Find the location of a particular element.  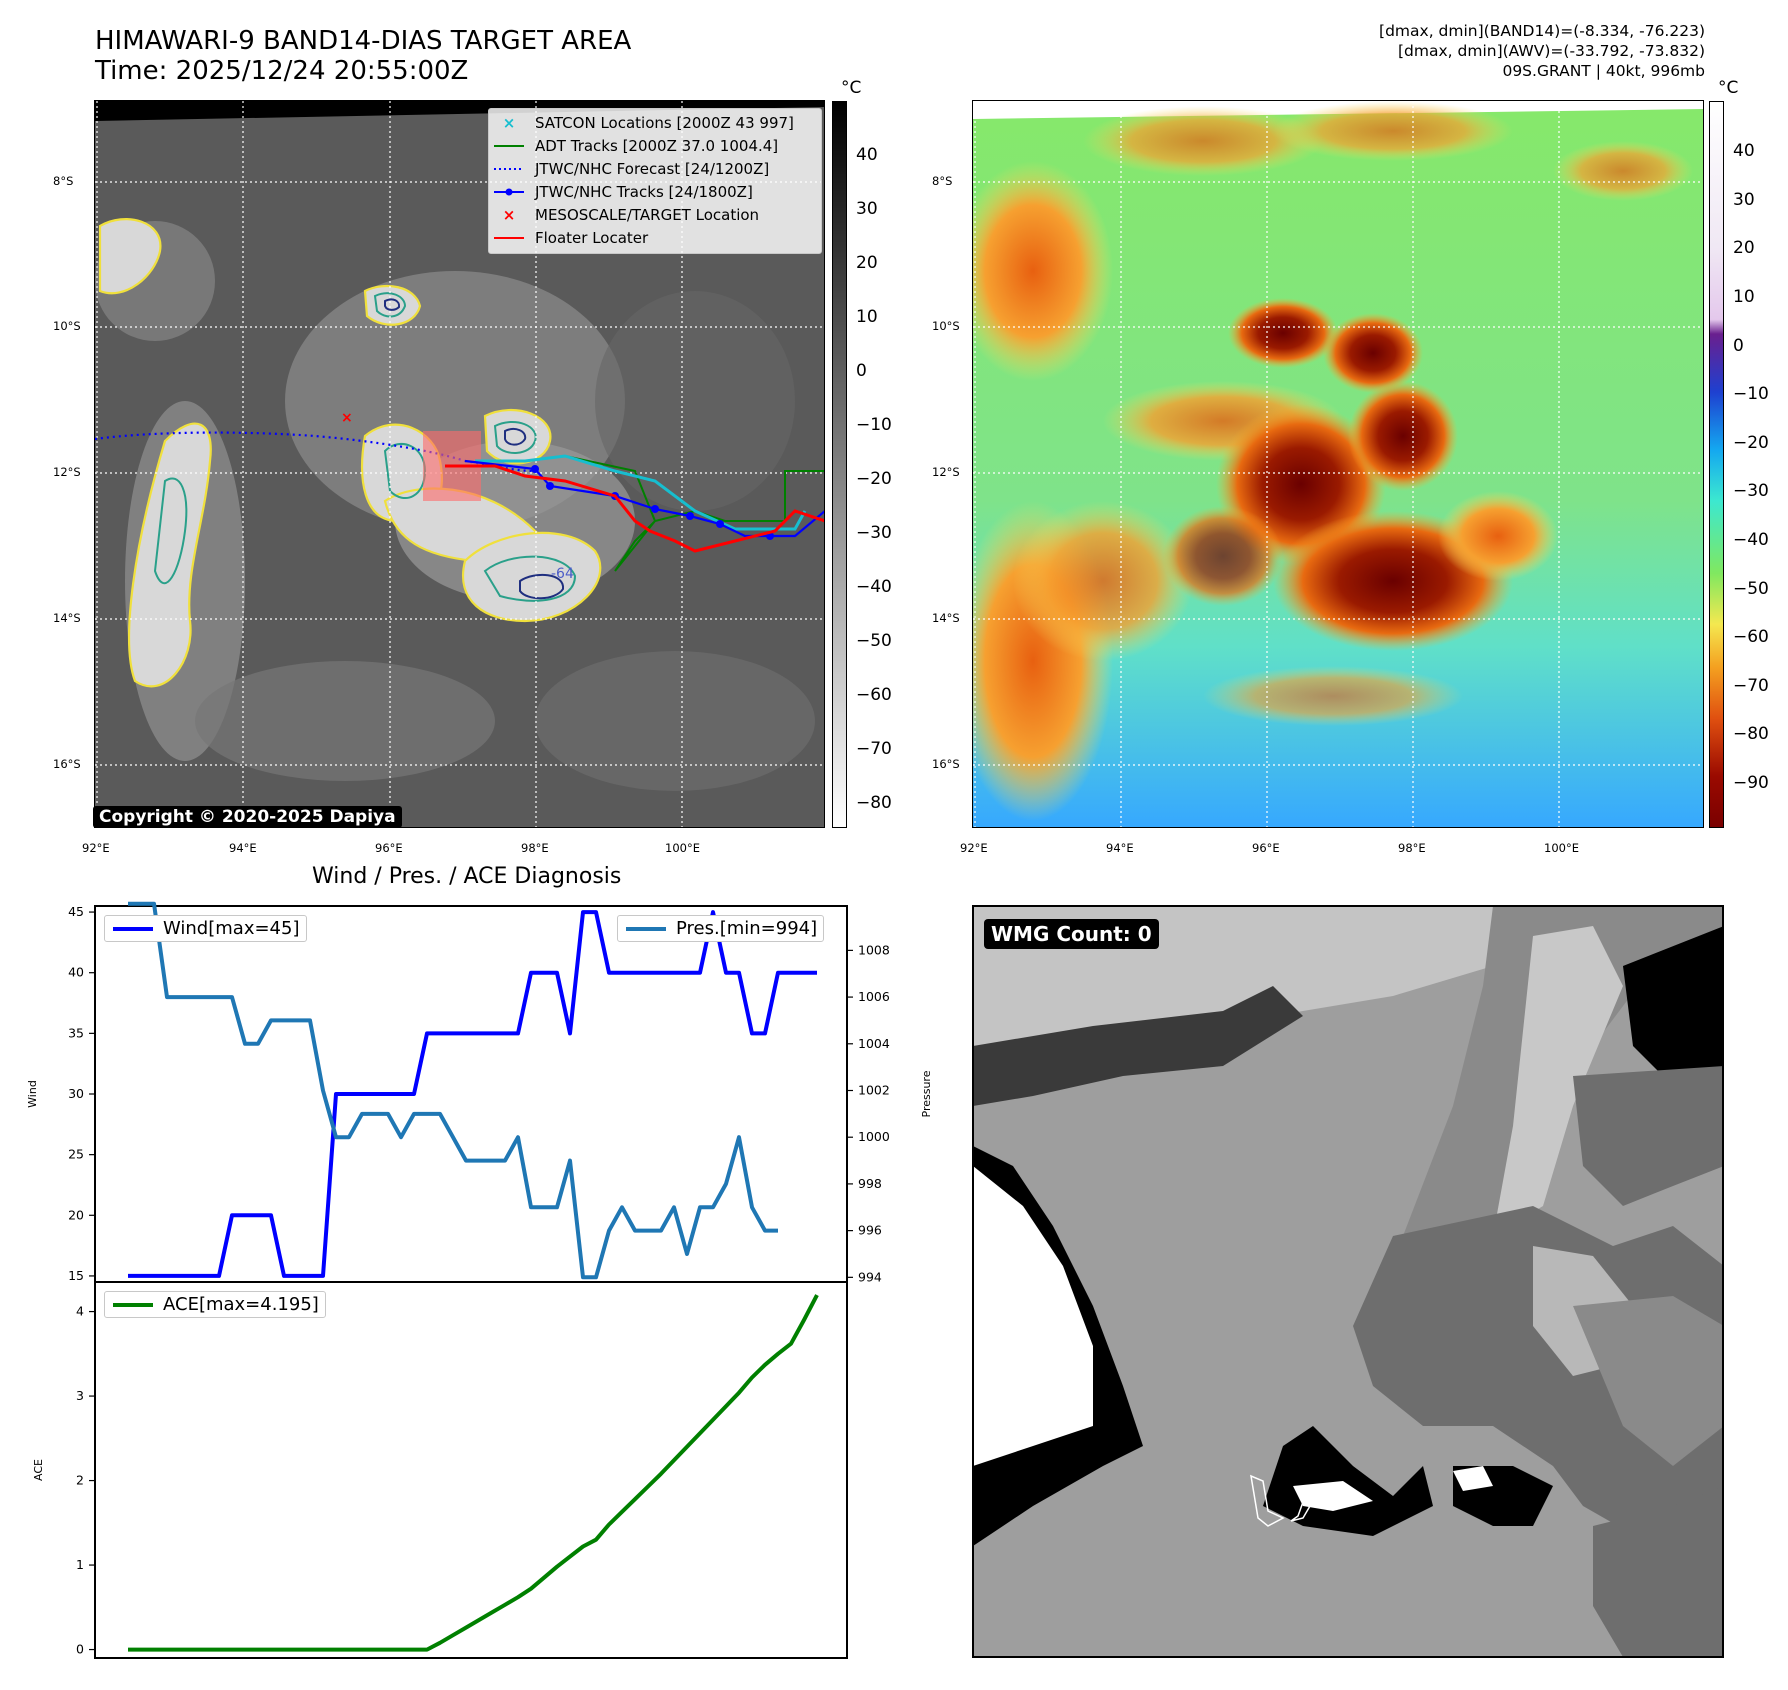

wind-y-ticks: 45 40 35 30 25 20 15 is located at coordinates (81, 1093).